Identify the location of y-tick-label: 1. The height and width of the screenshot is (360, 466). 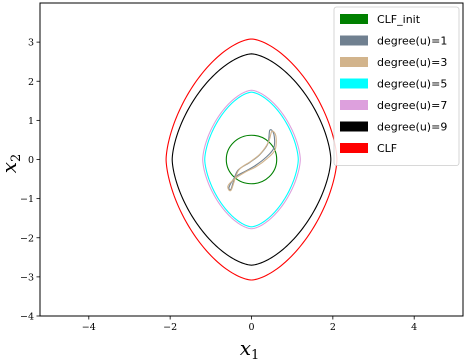
(31, 121).